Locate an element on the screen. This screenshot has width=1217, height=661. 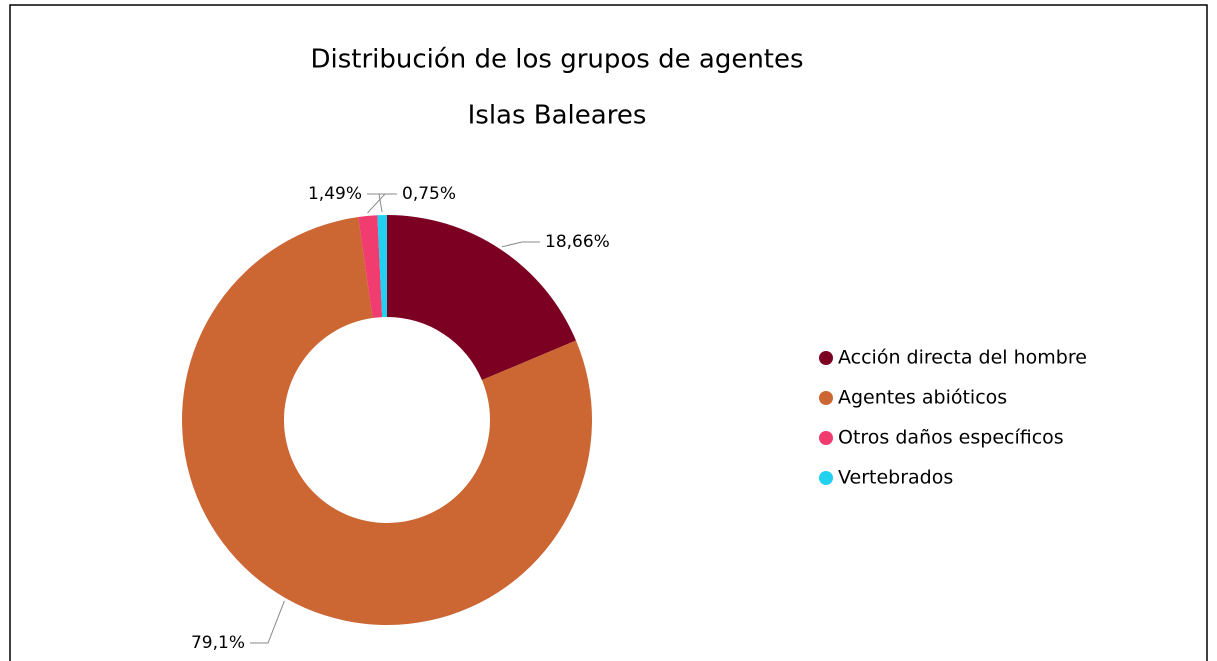
data-label: 79,1% is located at coordinates (218, 643).